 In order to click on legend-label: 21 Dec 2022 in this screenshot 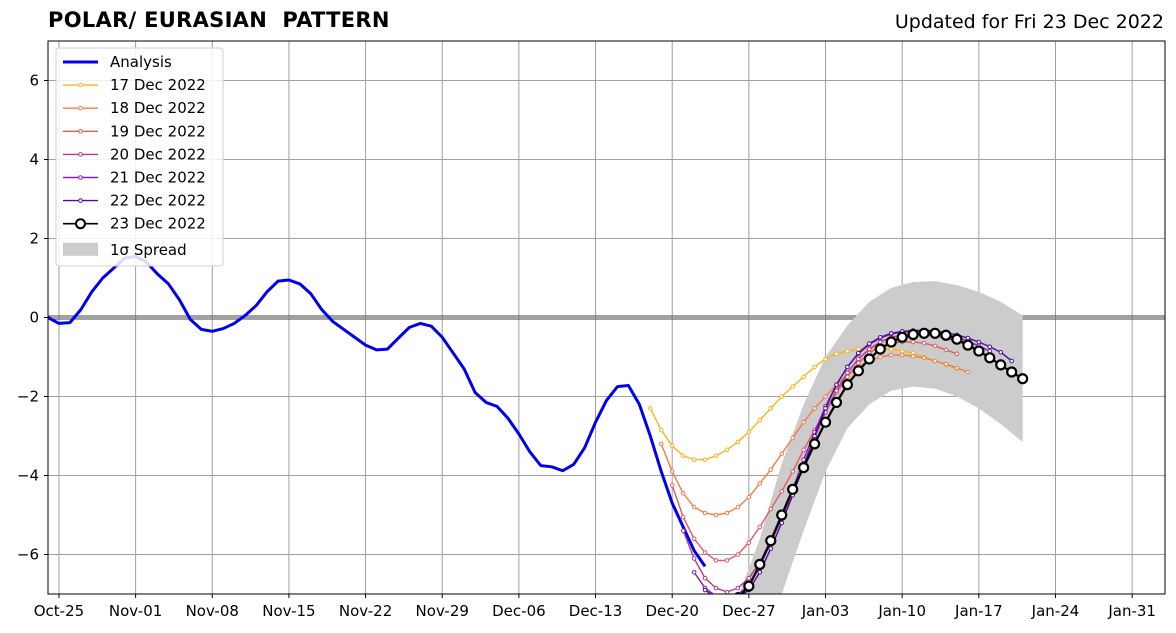, I will do `click(158, 178)`.